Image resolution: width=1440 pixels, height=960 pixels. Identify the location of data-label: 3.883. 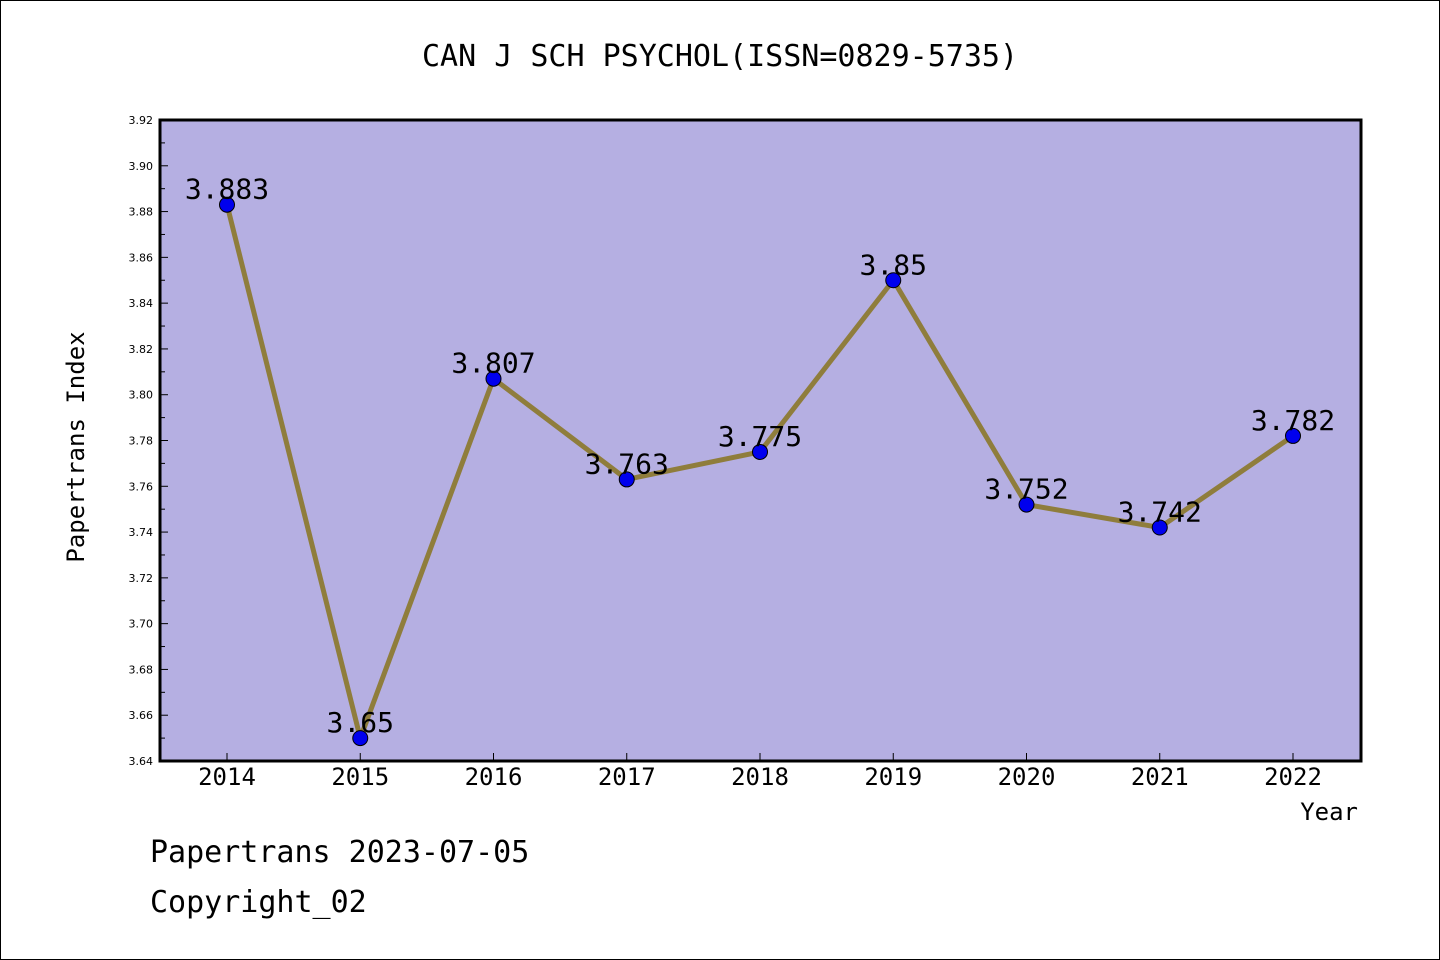
(227, 189).